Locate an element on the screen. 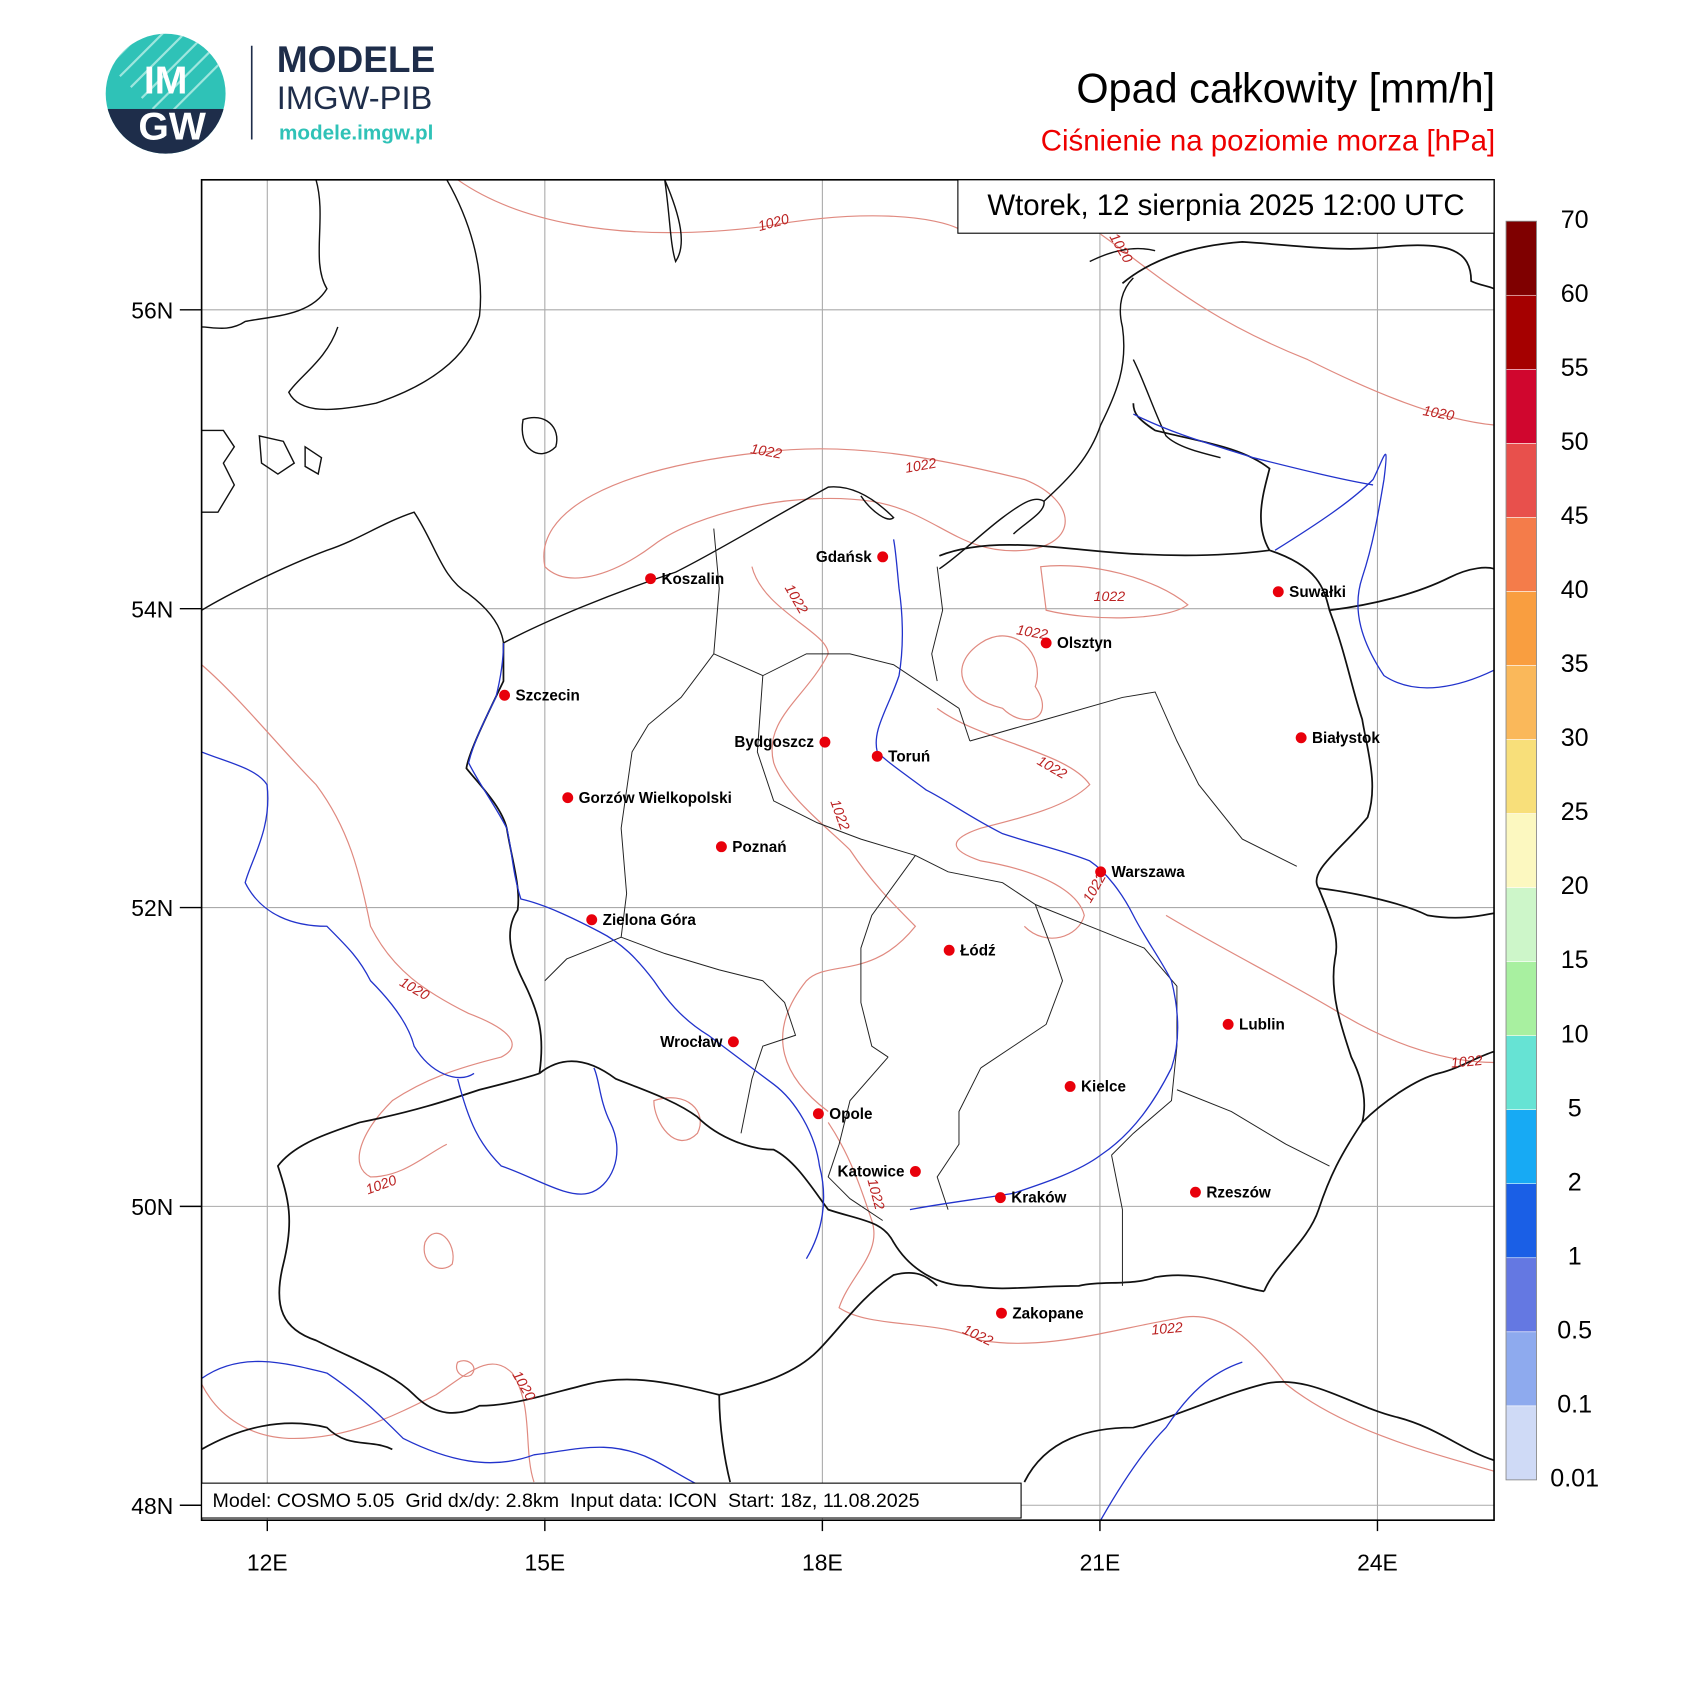  y-tick-label: 54N is located at coordinates (152, 609).